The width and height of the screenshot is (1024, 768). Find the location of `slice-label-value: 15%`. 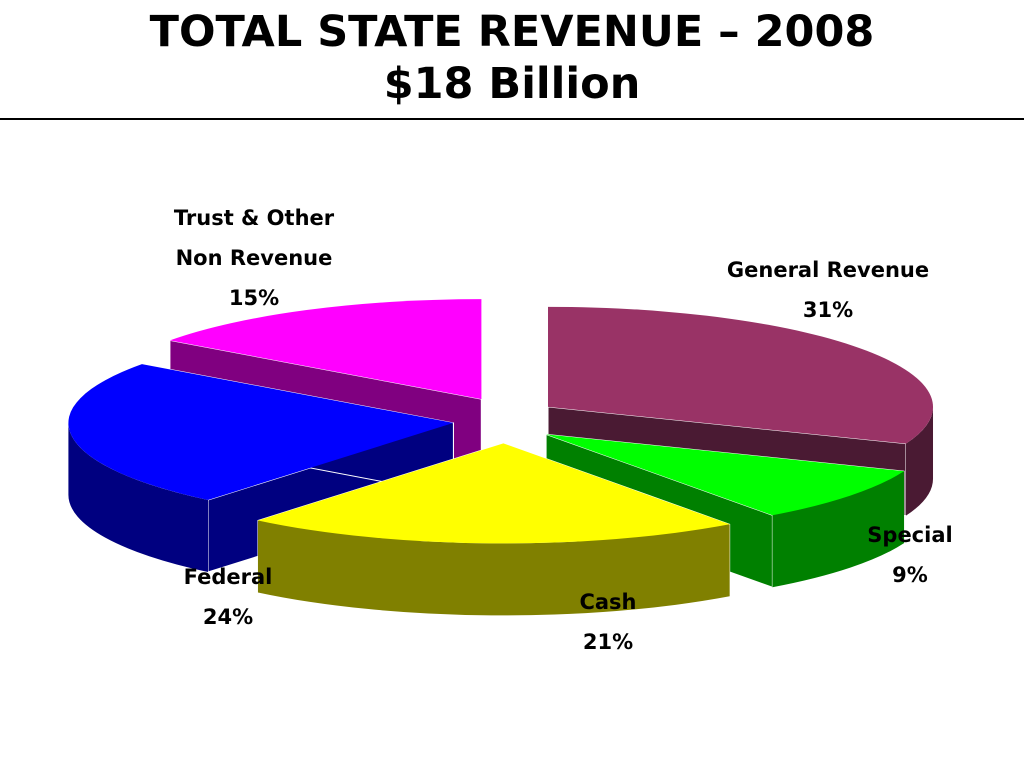

slice-label-value: 15% is located at coordinates (254, 298).